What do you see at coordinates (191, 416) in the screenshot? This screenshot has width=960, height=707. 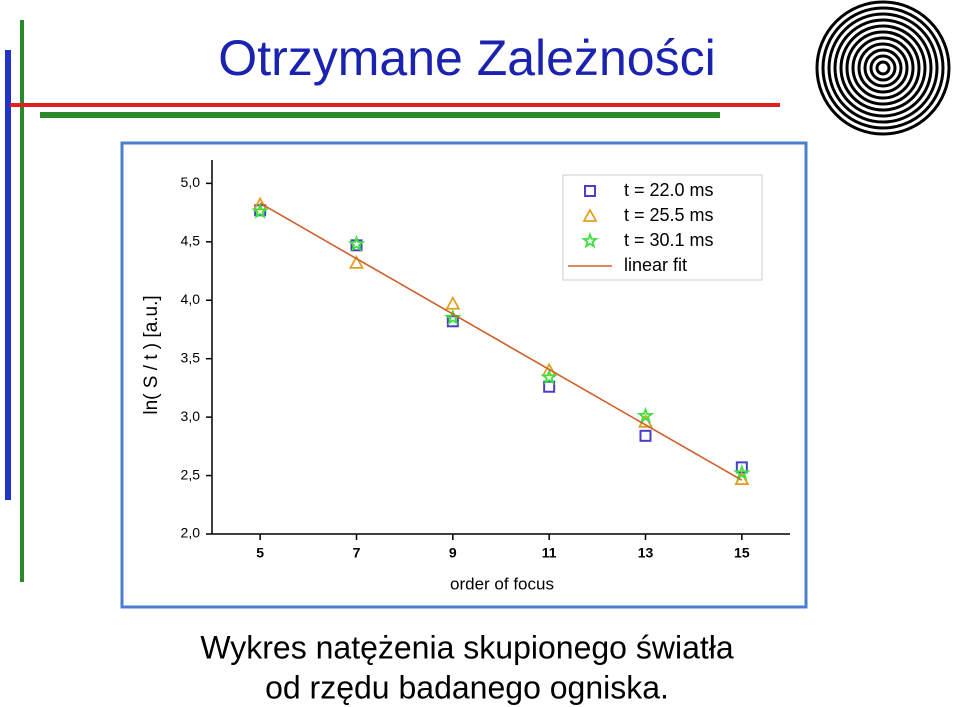 I see `y-tick-label: 3,0` at bounding box center [191, 416].